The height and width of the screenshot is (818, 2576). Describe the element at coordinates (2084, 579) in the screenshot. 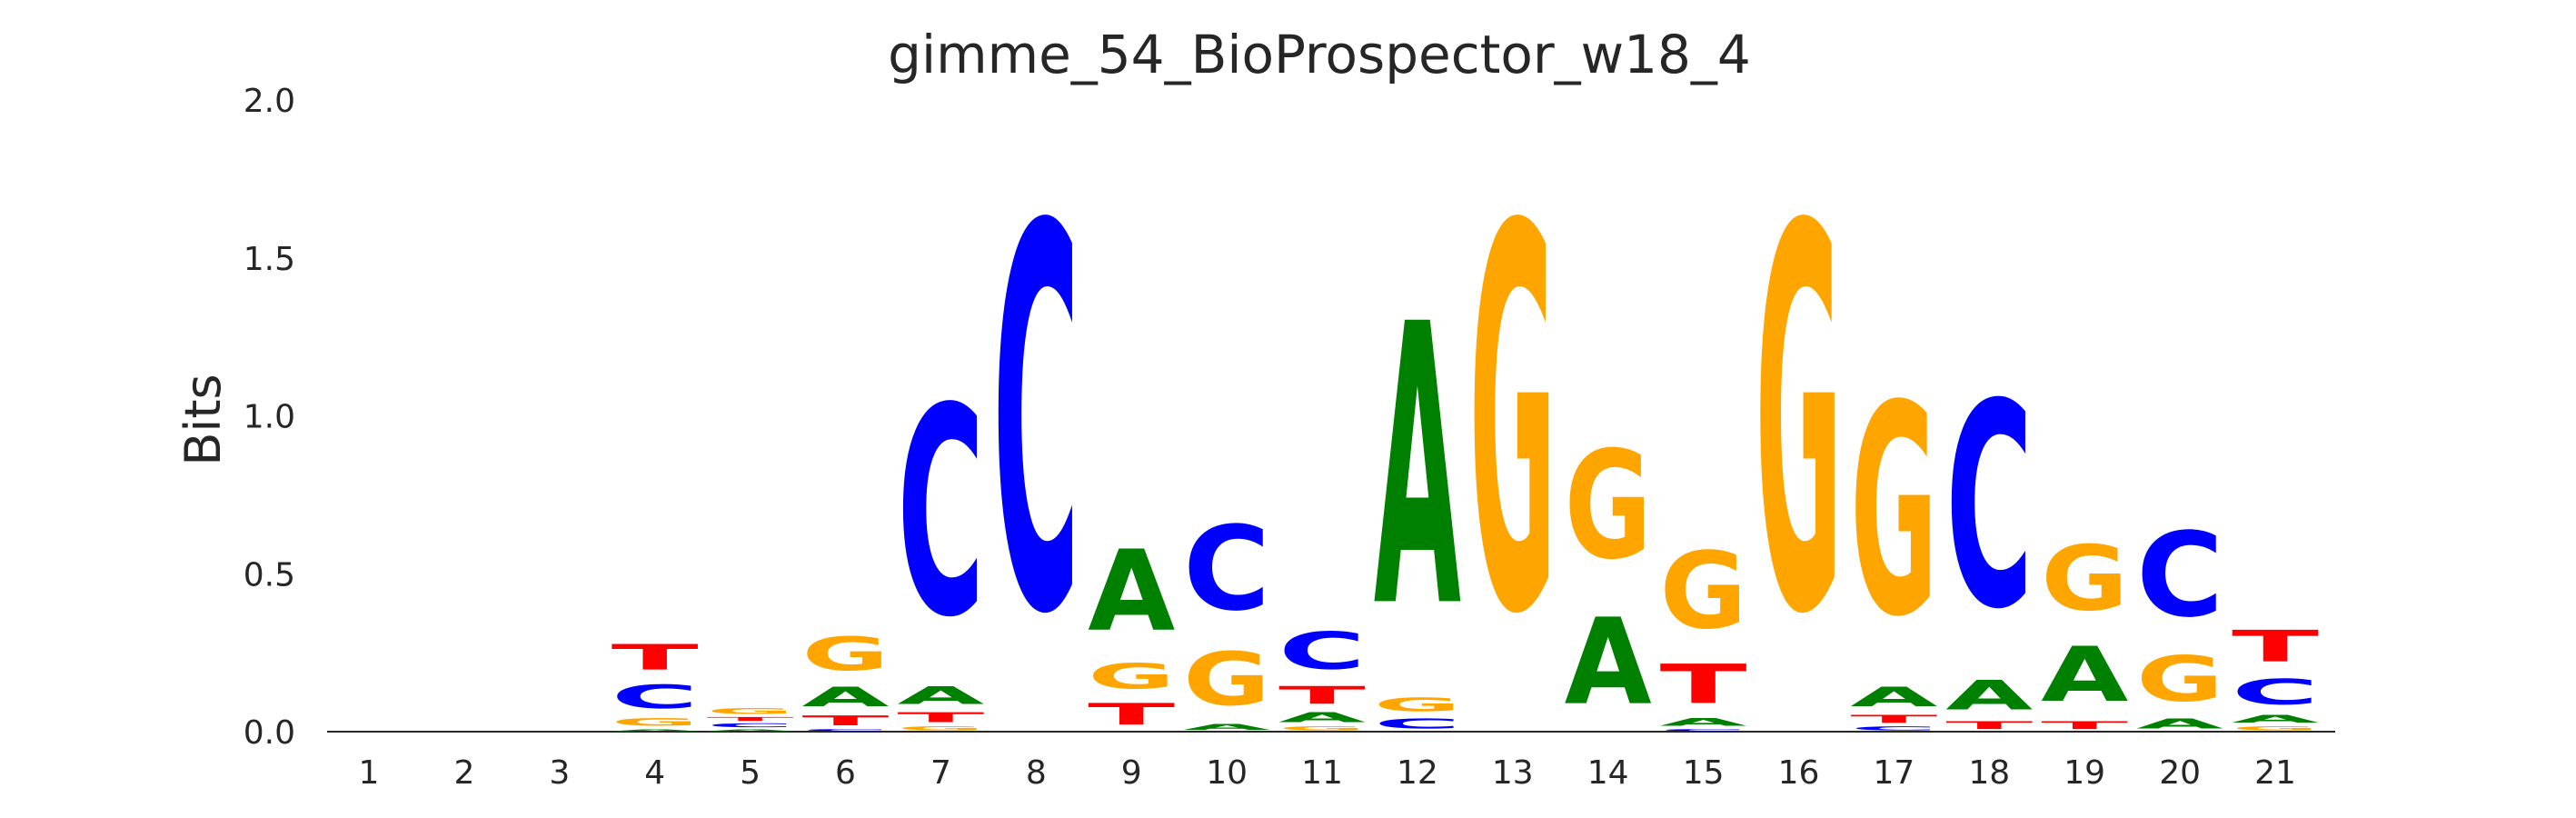

I see `logo-letter-G-pos-19: G` at that location.